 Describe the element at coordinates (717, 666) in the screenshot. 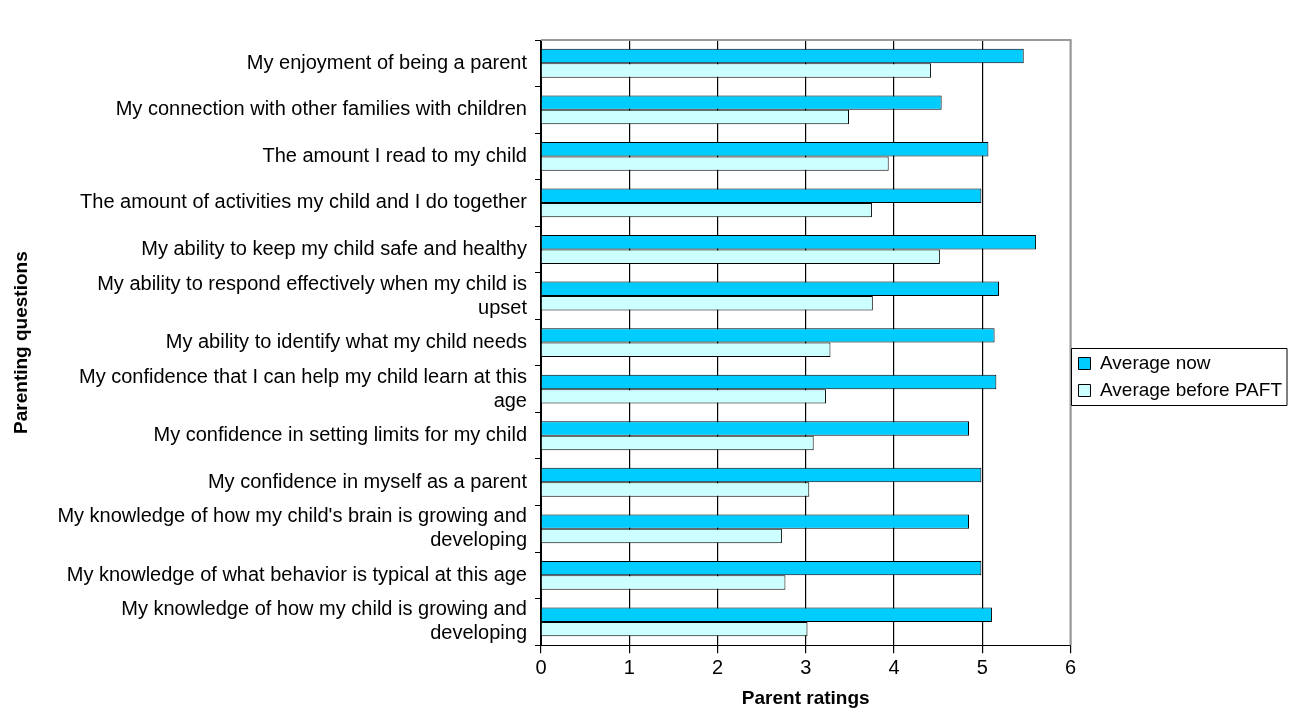

I see `x-tick-label: 2` at that location.